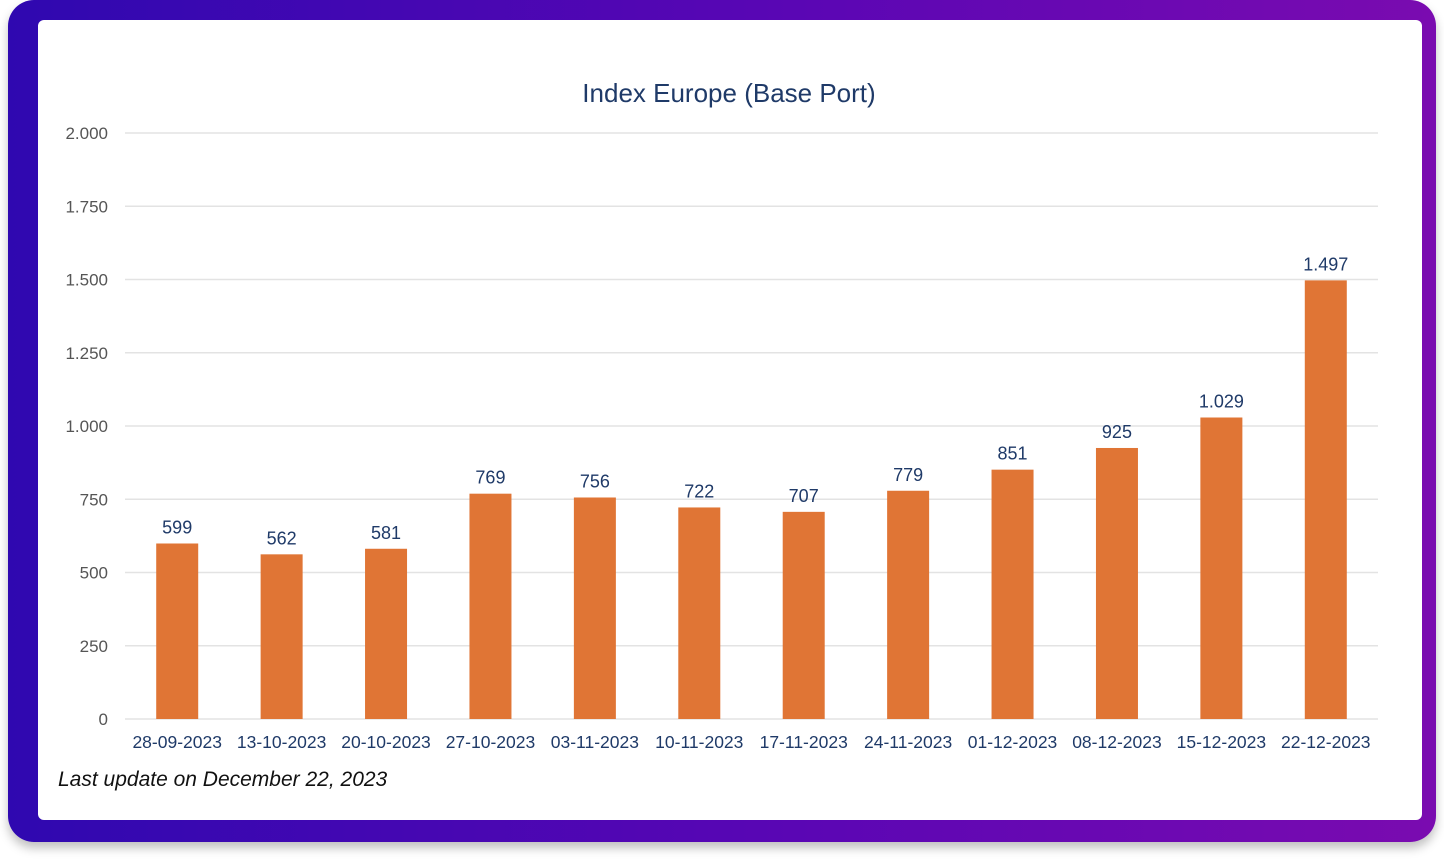 The height and width of the screenshot is (860, 1444). What do you see at coordinates (86, 133) in the screenshot?
I see `y-tick-label: 2.000` at bounding box center [86, 133].